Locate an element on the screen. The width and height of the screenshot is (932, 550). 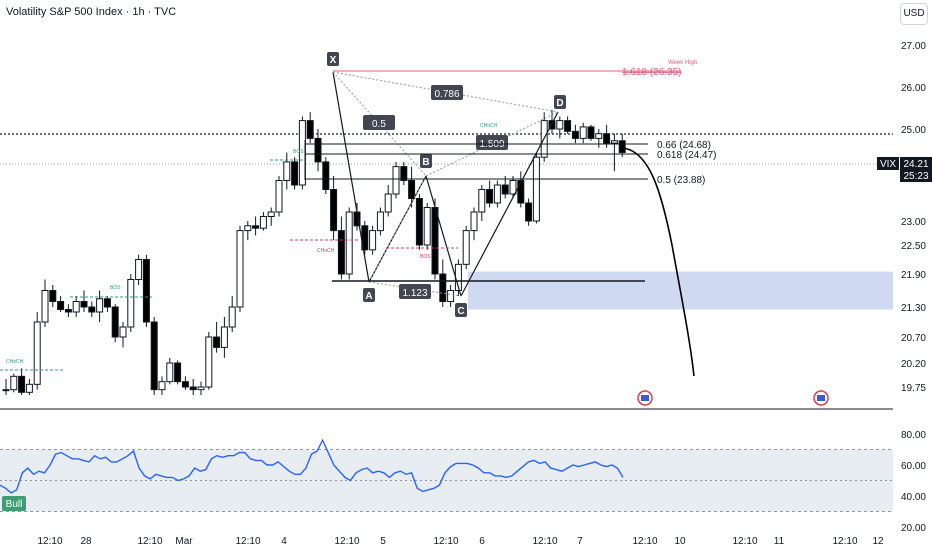
rsi-axis-tick: 20.00 is located at coordinates (913, 528).